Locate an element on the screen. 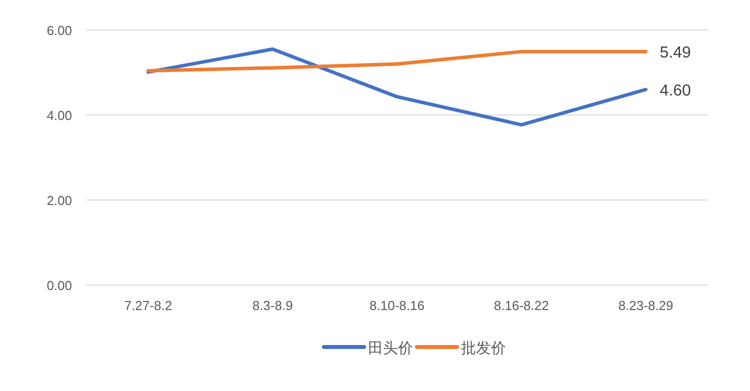 This screenshot has width=750, height=391. y-tick-label: 4.00 is located at coordinates (59, 115).